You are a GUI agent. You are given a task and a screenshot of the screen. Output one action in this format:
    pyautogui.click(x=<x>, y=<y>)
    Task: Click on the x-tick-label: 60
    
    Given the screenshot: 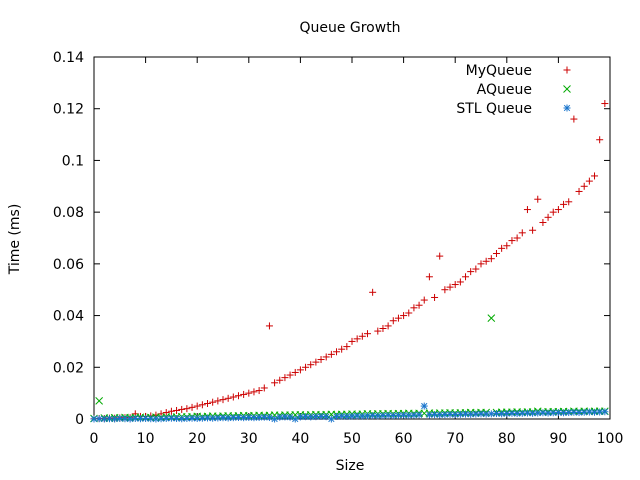 What is the action you would take?
    pyautogui.click(x=404, y=439)
    